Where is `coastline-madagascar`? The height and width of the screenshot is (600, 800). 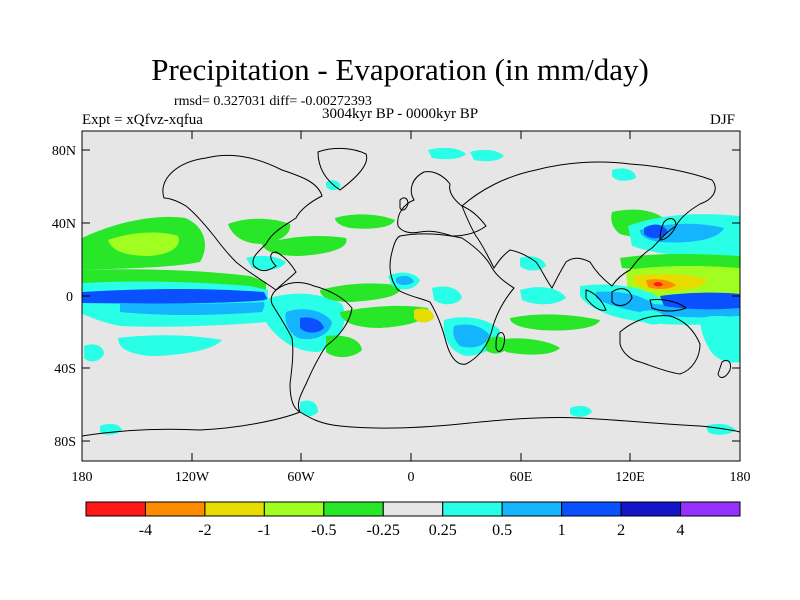 coastline-madagascar is located at coordinates (500, 341).